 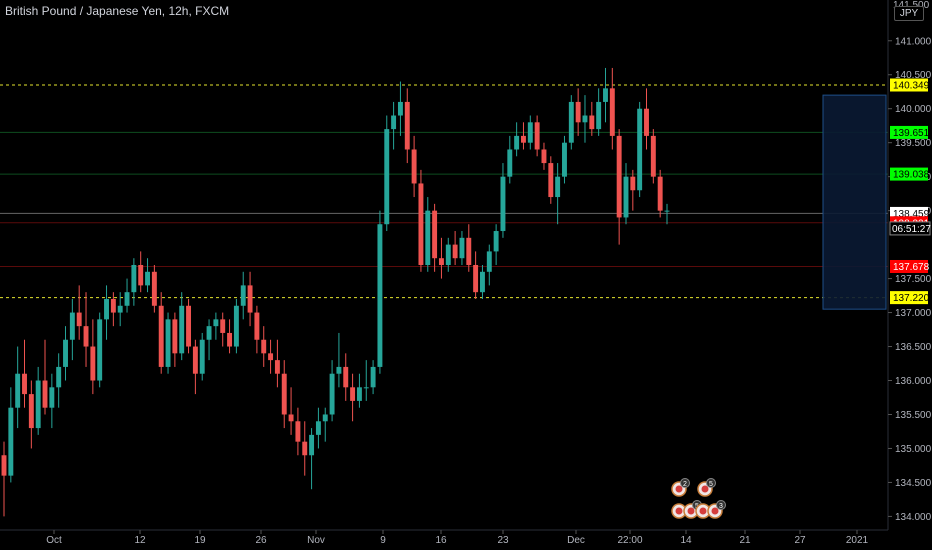 I want to click on position-zone, so click(x=854, y=202).